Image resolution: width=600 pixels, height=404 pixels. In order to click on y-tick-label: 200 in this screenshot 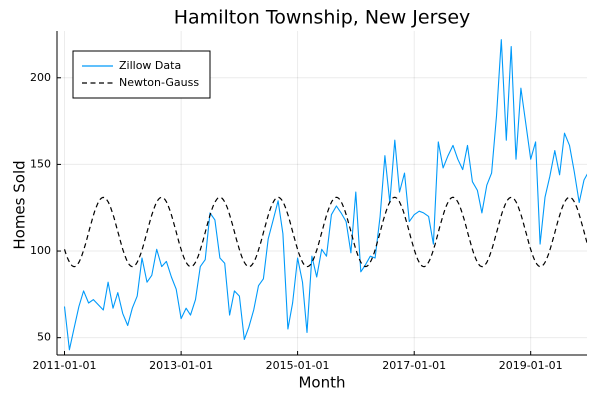, I will do `click(40, 77)`.